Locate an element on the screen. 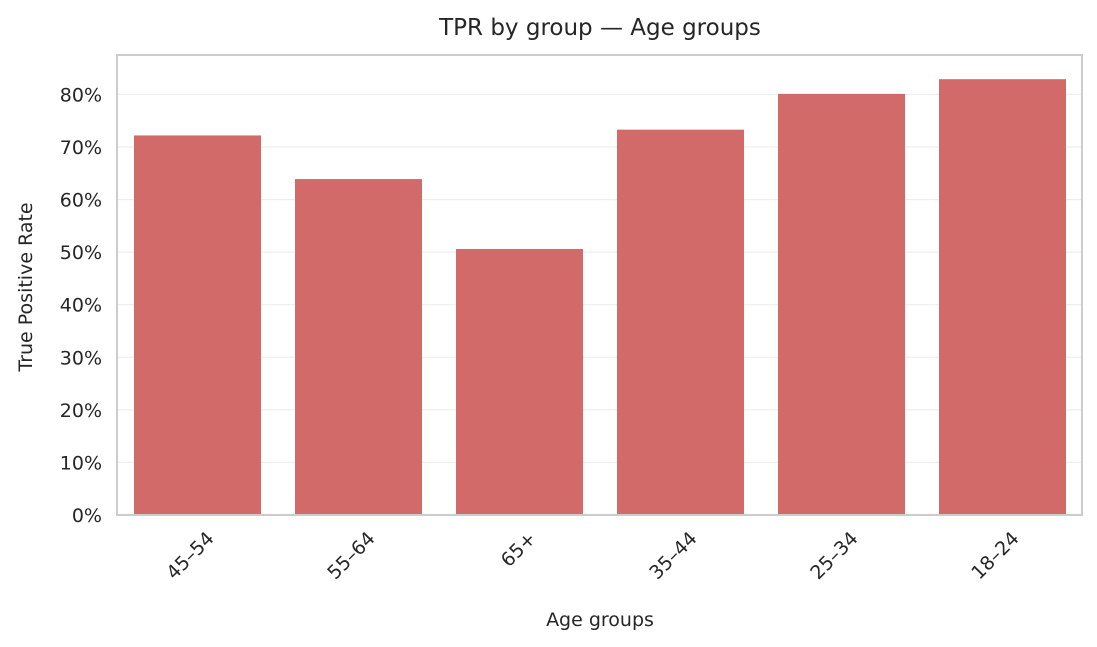 The width and height of the screenshot is (1097, 647). y-tick-label: 10% is located at coordinates (81, 463).